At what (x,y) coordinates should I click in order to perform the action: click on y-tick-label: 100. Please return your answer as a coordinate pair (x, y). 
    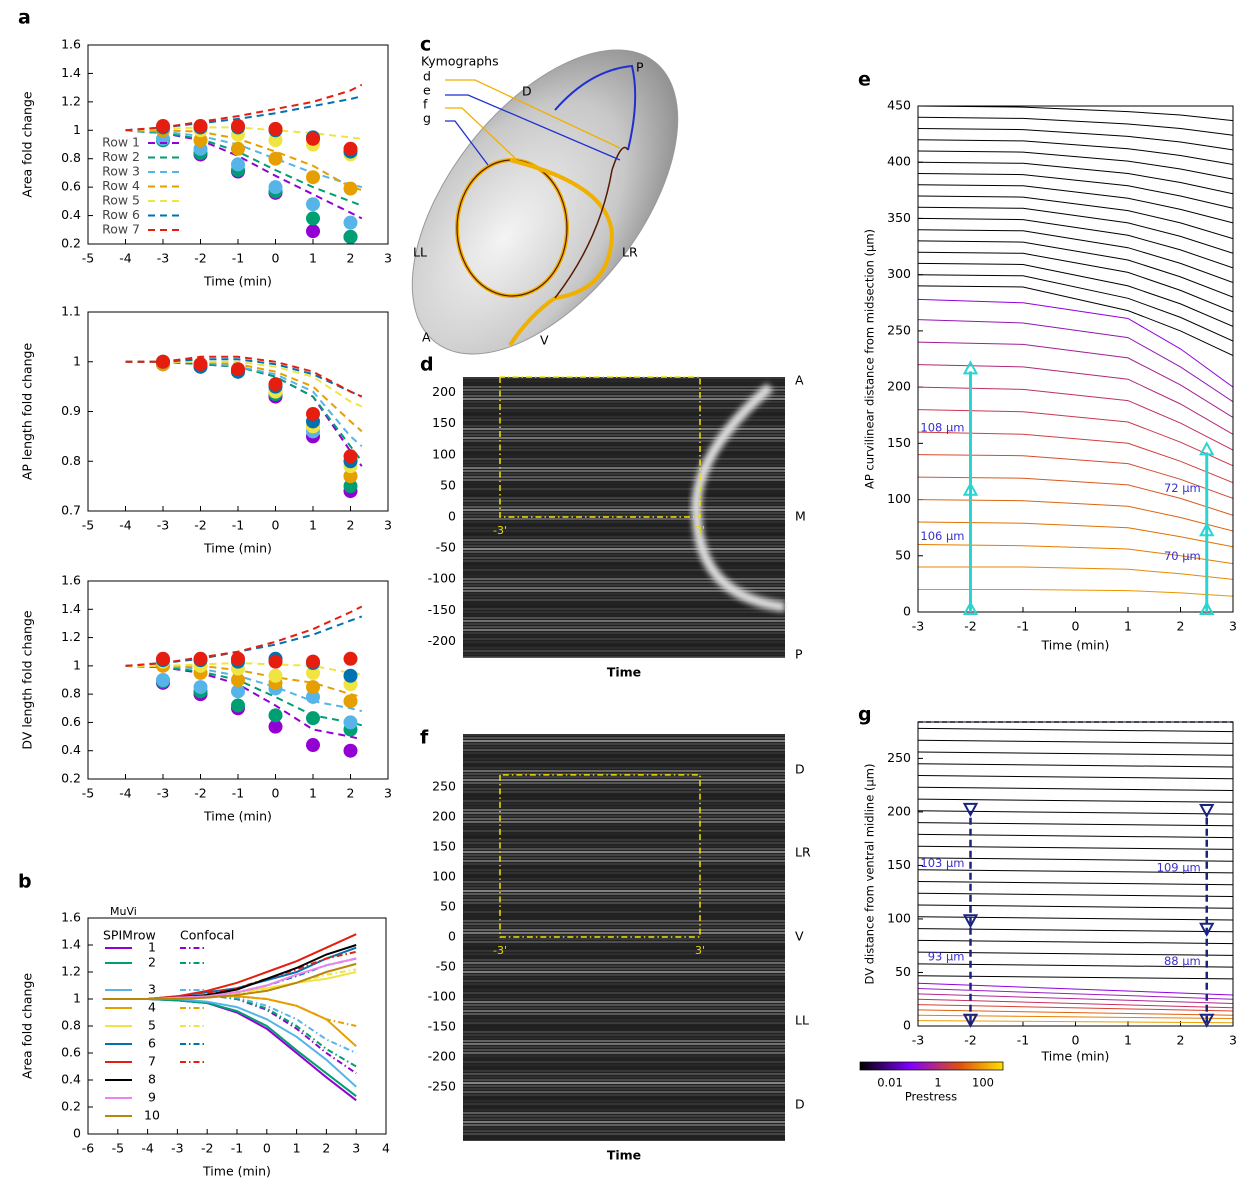
    Looking at the image, I should click on (899, 917).